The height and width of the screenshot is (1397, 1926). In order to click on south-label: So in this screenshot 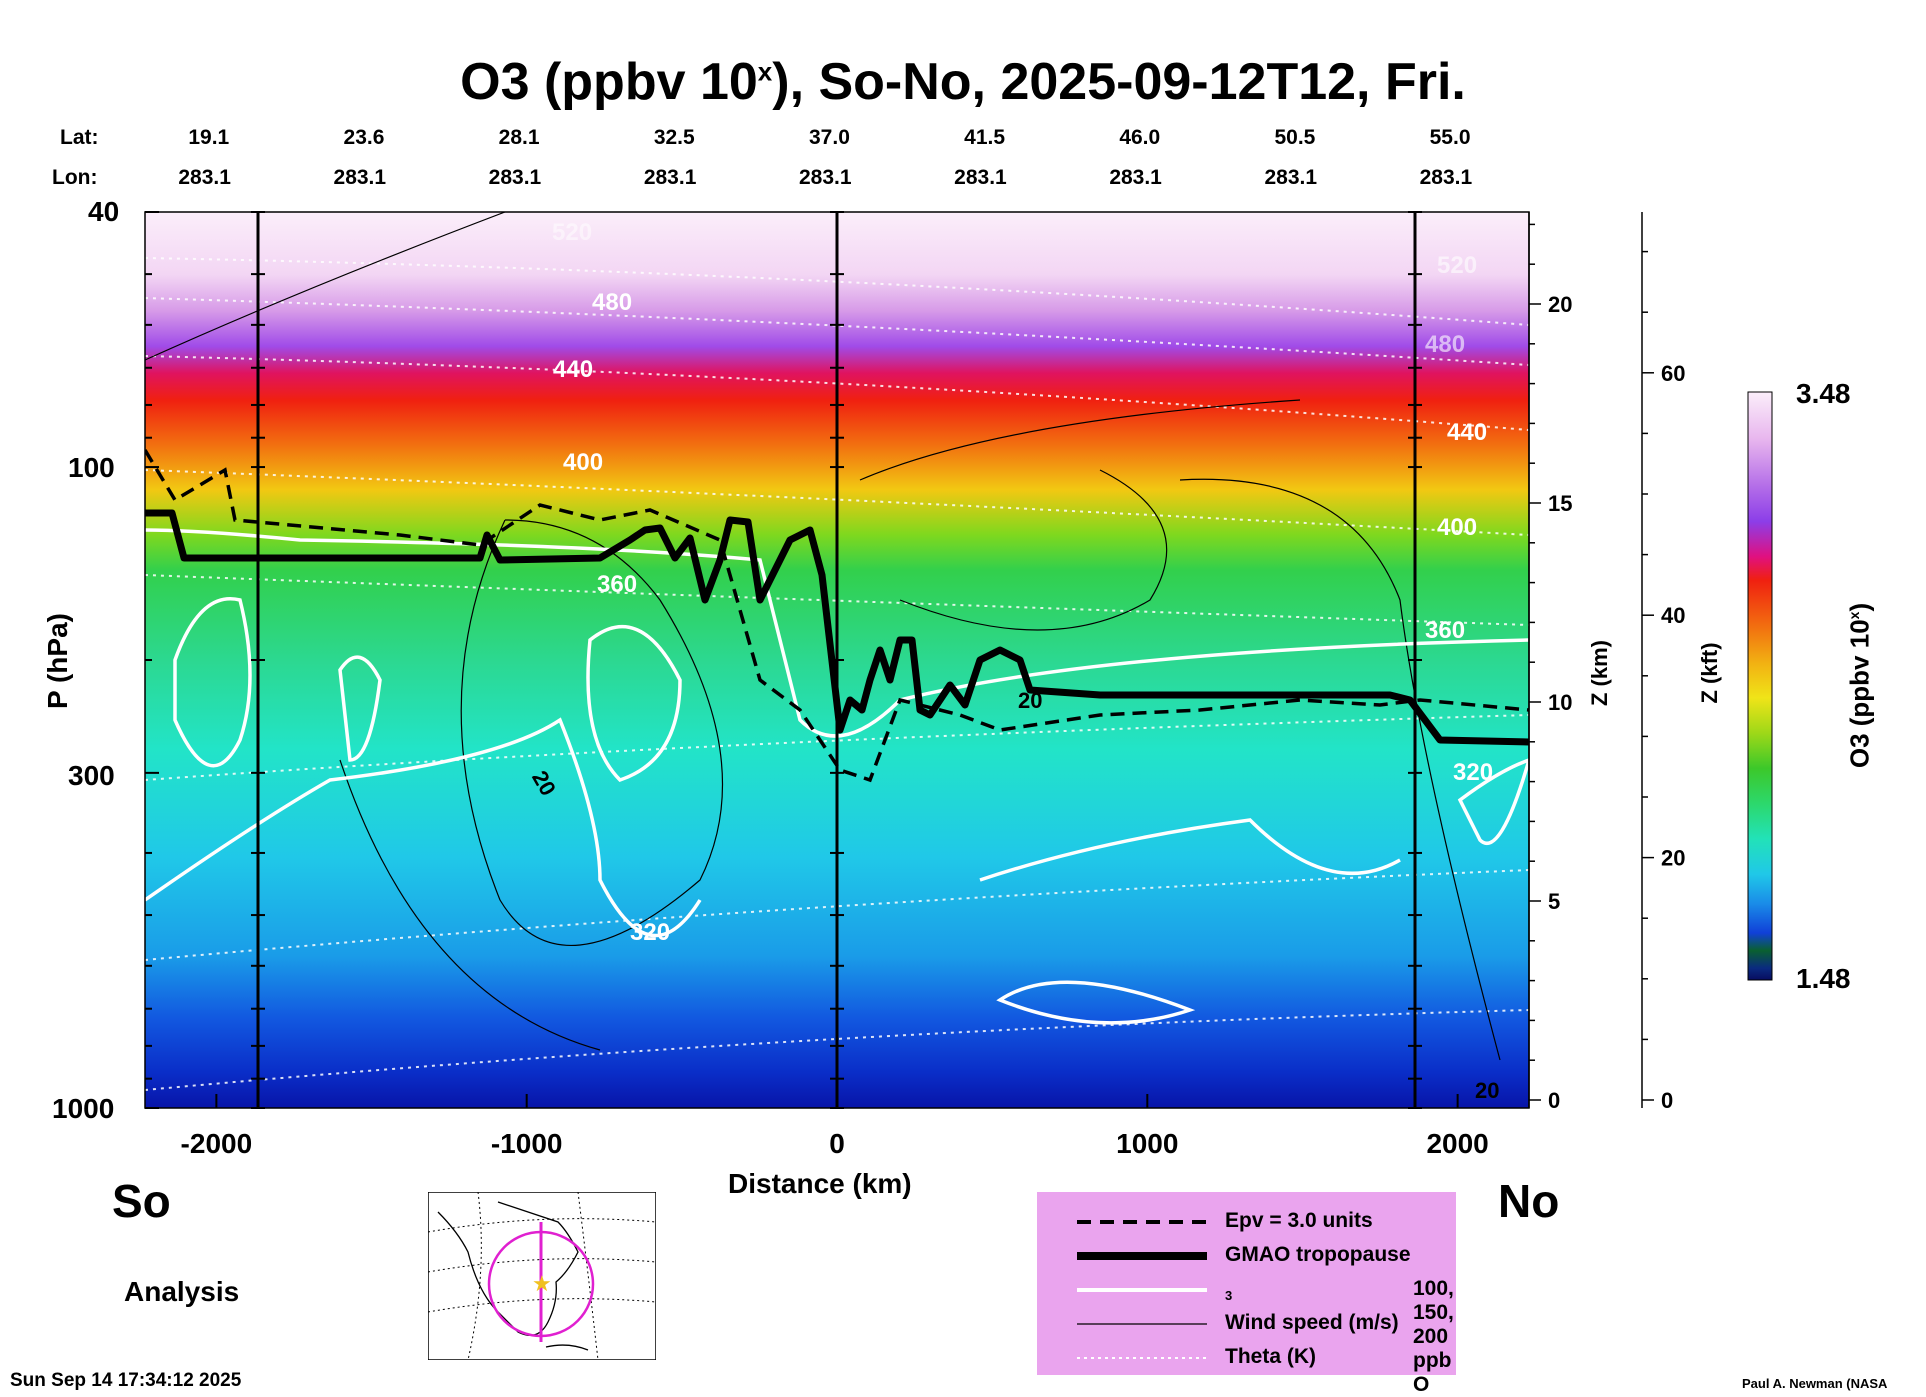, I will do `click(141, 1201)`.